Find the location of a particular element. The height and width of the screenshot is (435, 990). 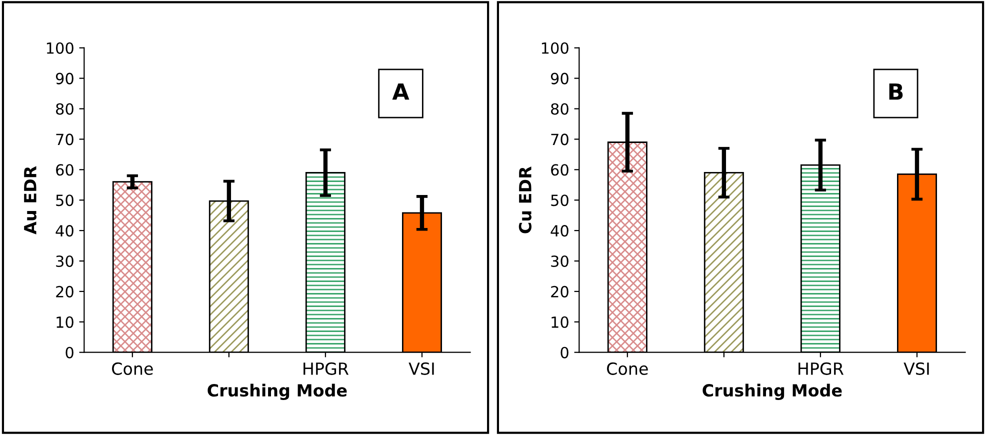

annotation: A is located at coordinates (401, 91).